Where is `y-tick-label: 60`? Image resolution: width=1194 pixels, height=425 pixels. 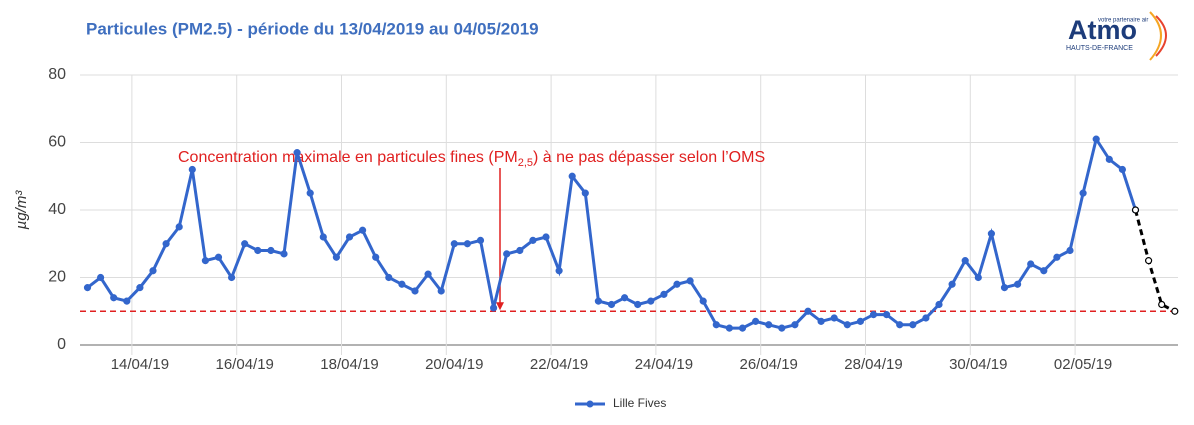
y-tick-label: 60 is located at coordinates (57, 142).